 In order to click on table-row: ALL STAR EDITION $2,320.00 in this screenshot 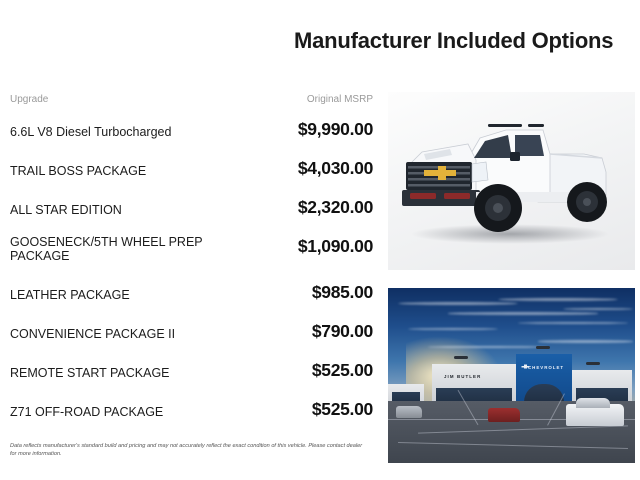, I will do `click(188, 213)`.